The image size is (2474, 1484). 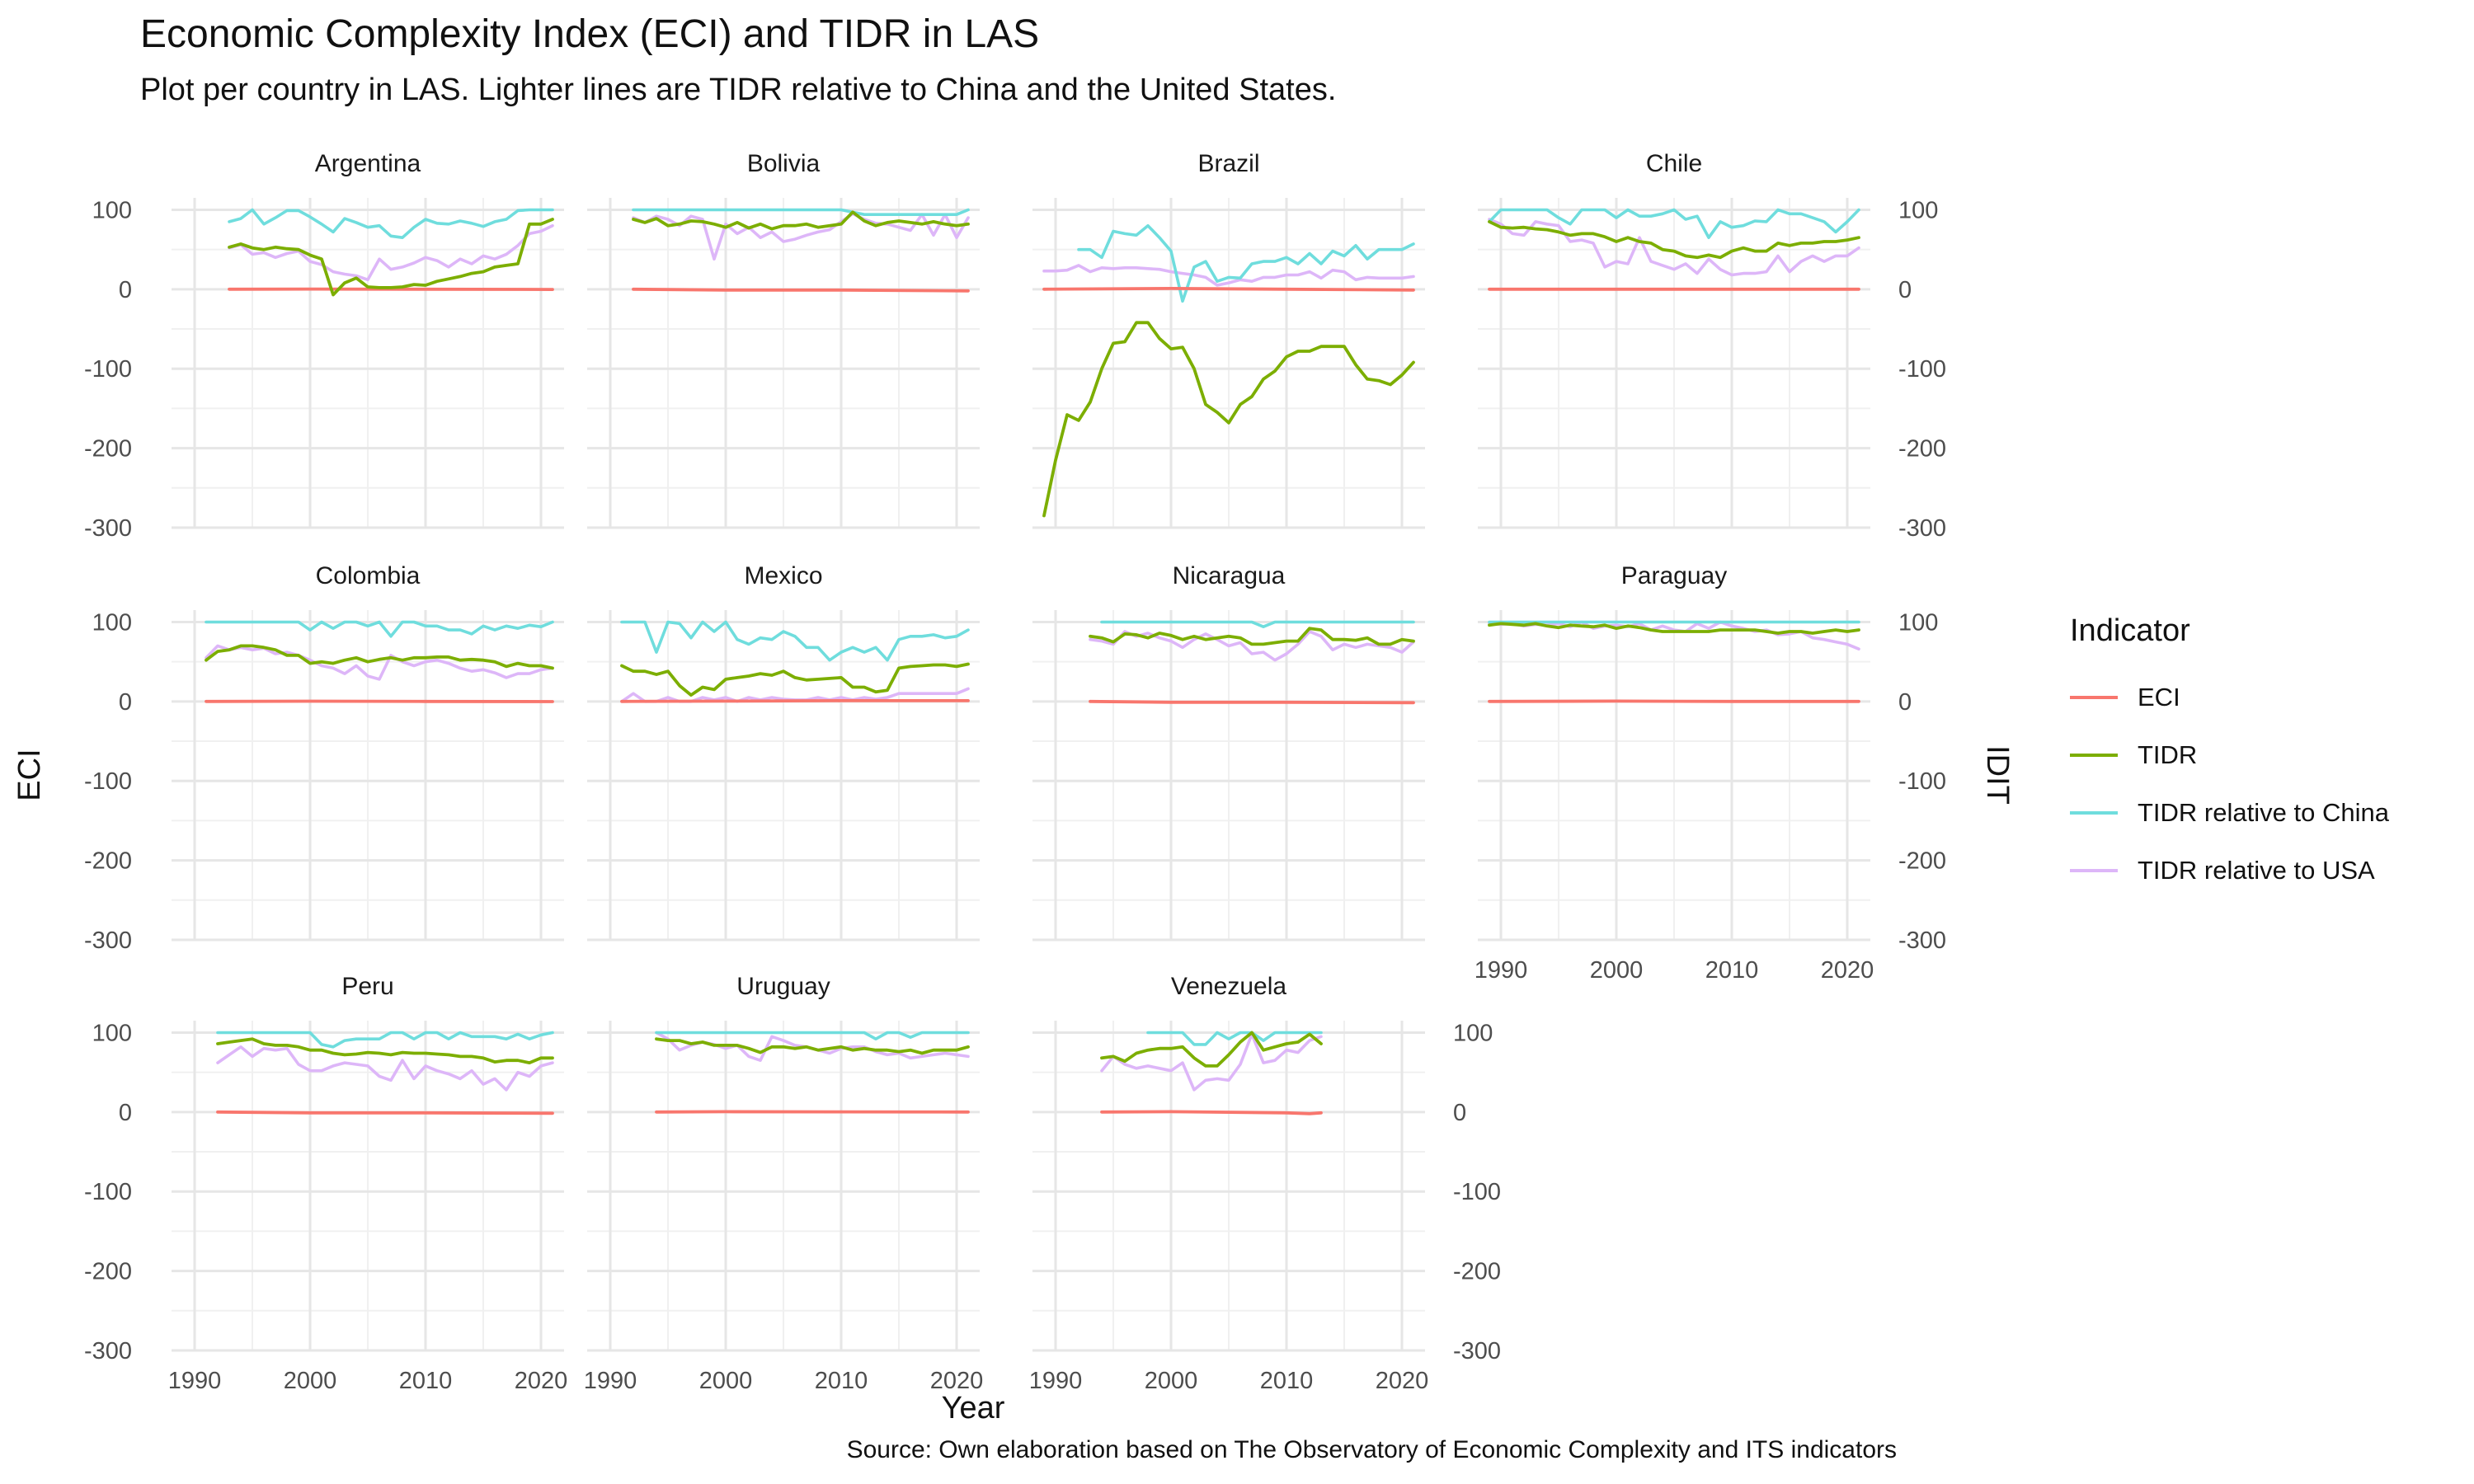 I want to click on panel-title: Chile, so click(x=1674, y=163).